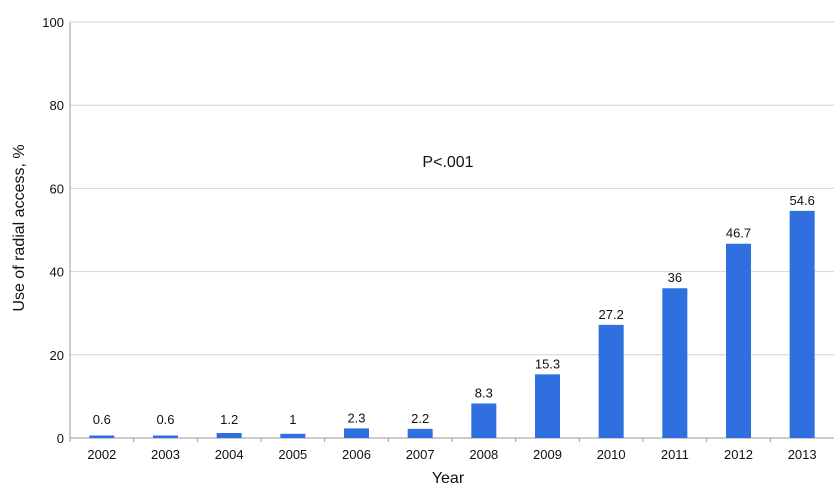  Describe the element at coordinates (738, 233) in the screenshot. I see `data-label-2012: 46.7` at that location.